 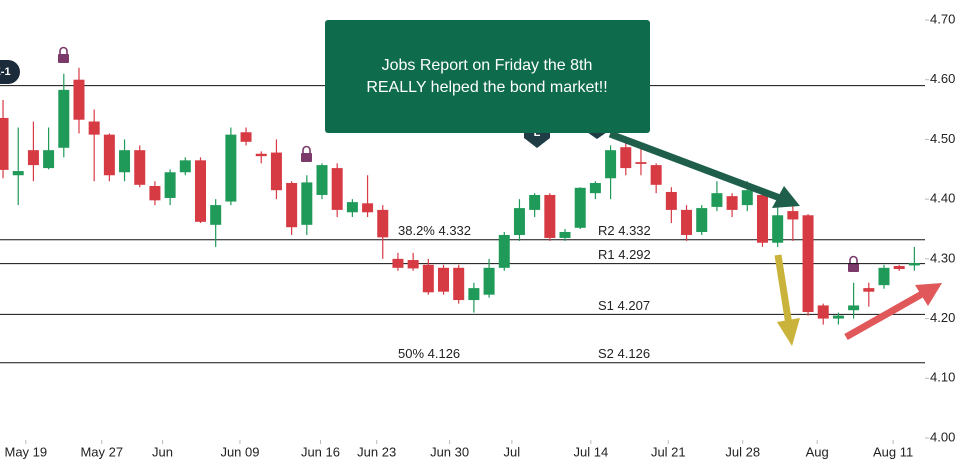 I want to click on event-label: E-1, so click(x=5, y=72).